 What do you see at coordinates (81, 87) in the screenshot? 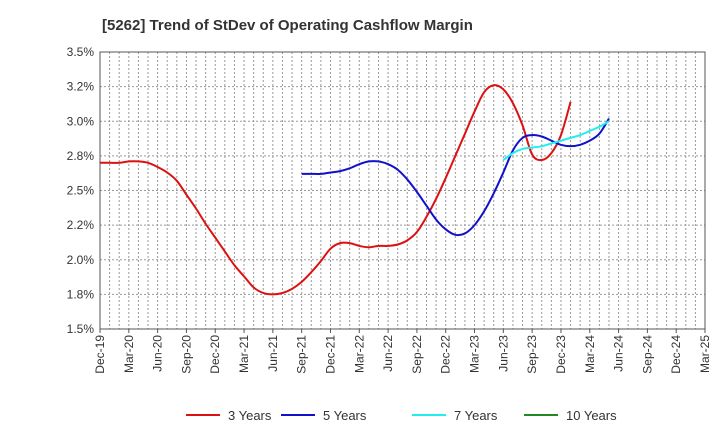
I see `y-tick-label: 3.2%` at bounding box center [81, 87].